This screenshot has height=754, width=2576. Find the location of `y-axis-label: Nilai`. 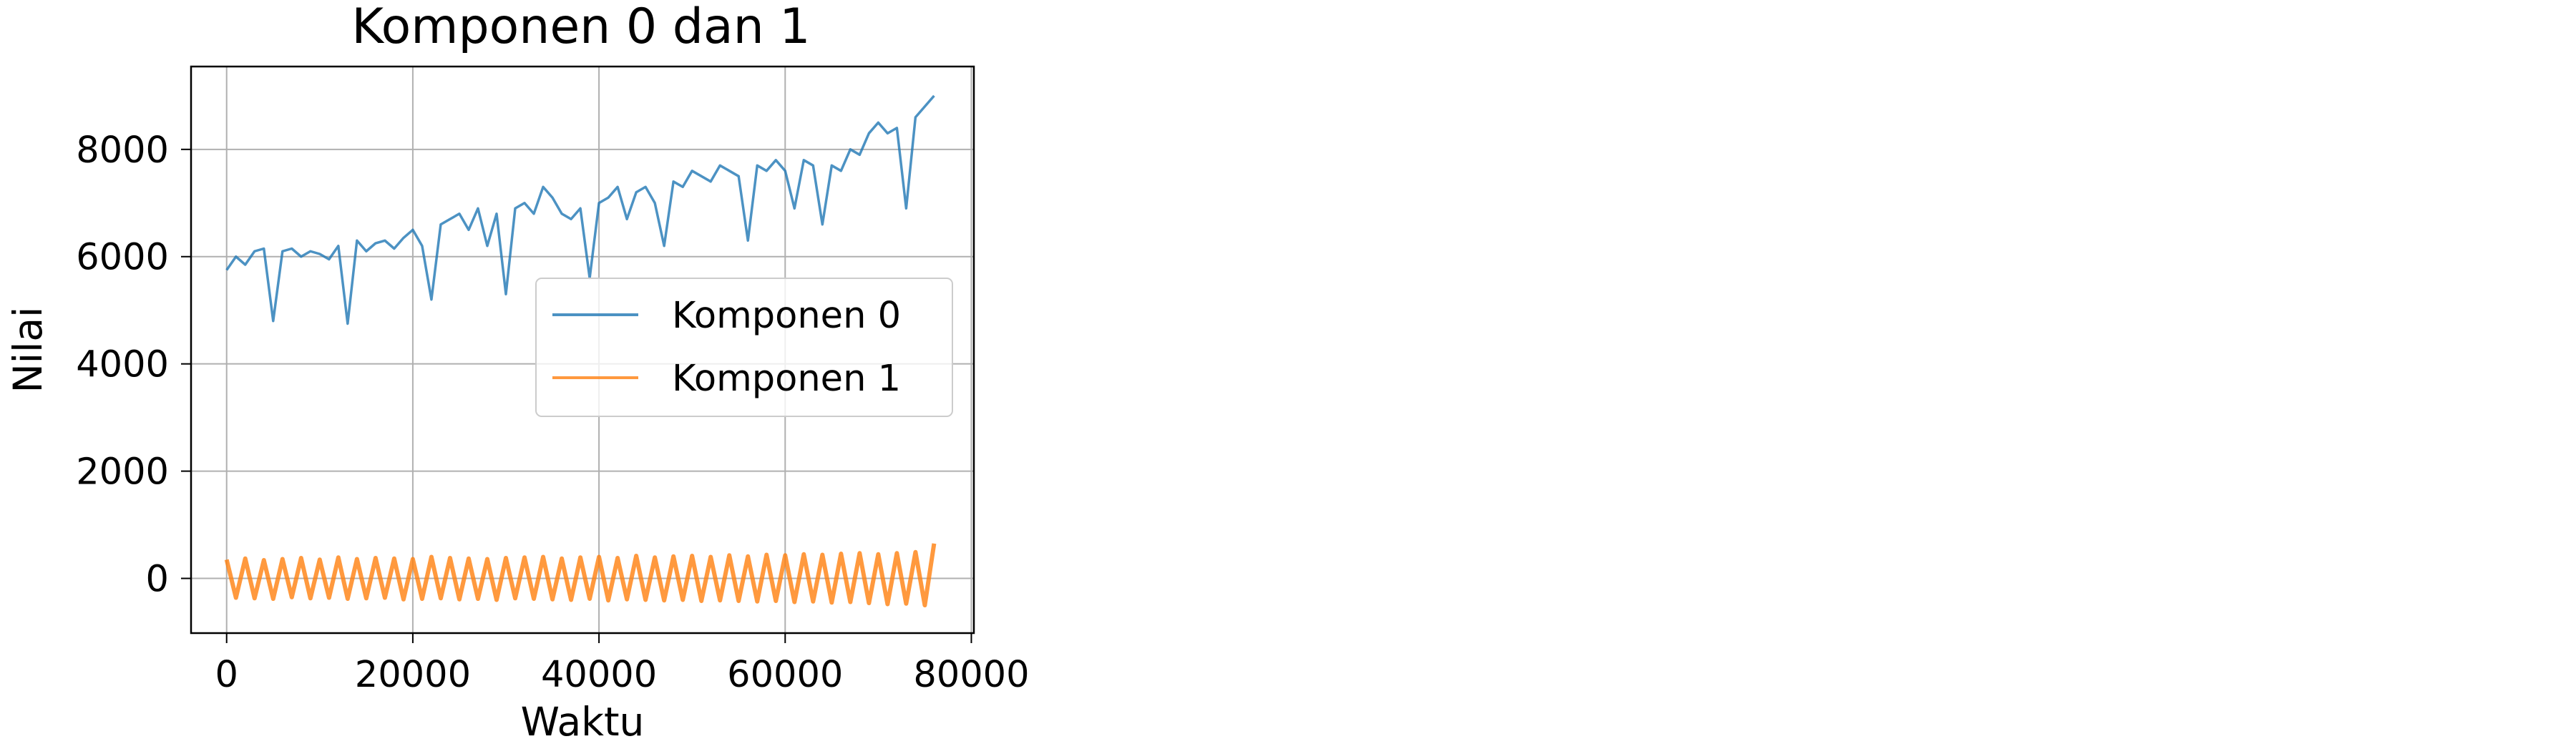

y-axis-label: Nilai is located at coordinates (28, 350).